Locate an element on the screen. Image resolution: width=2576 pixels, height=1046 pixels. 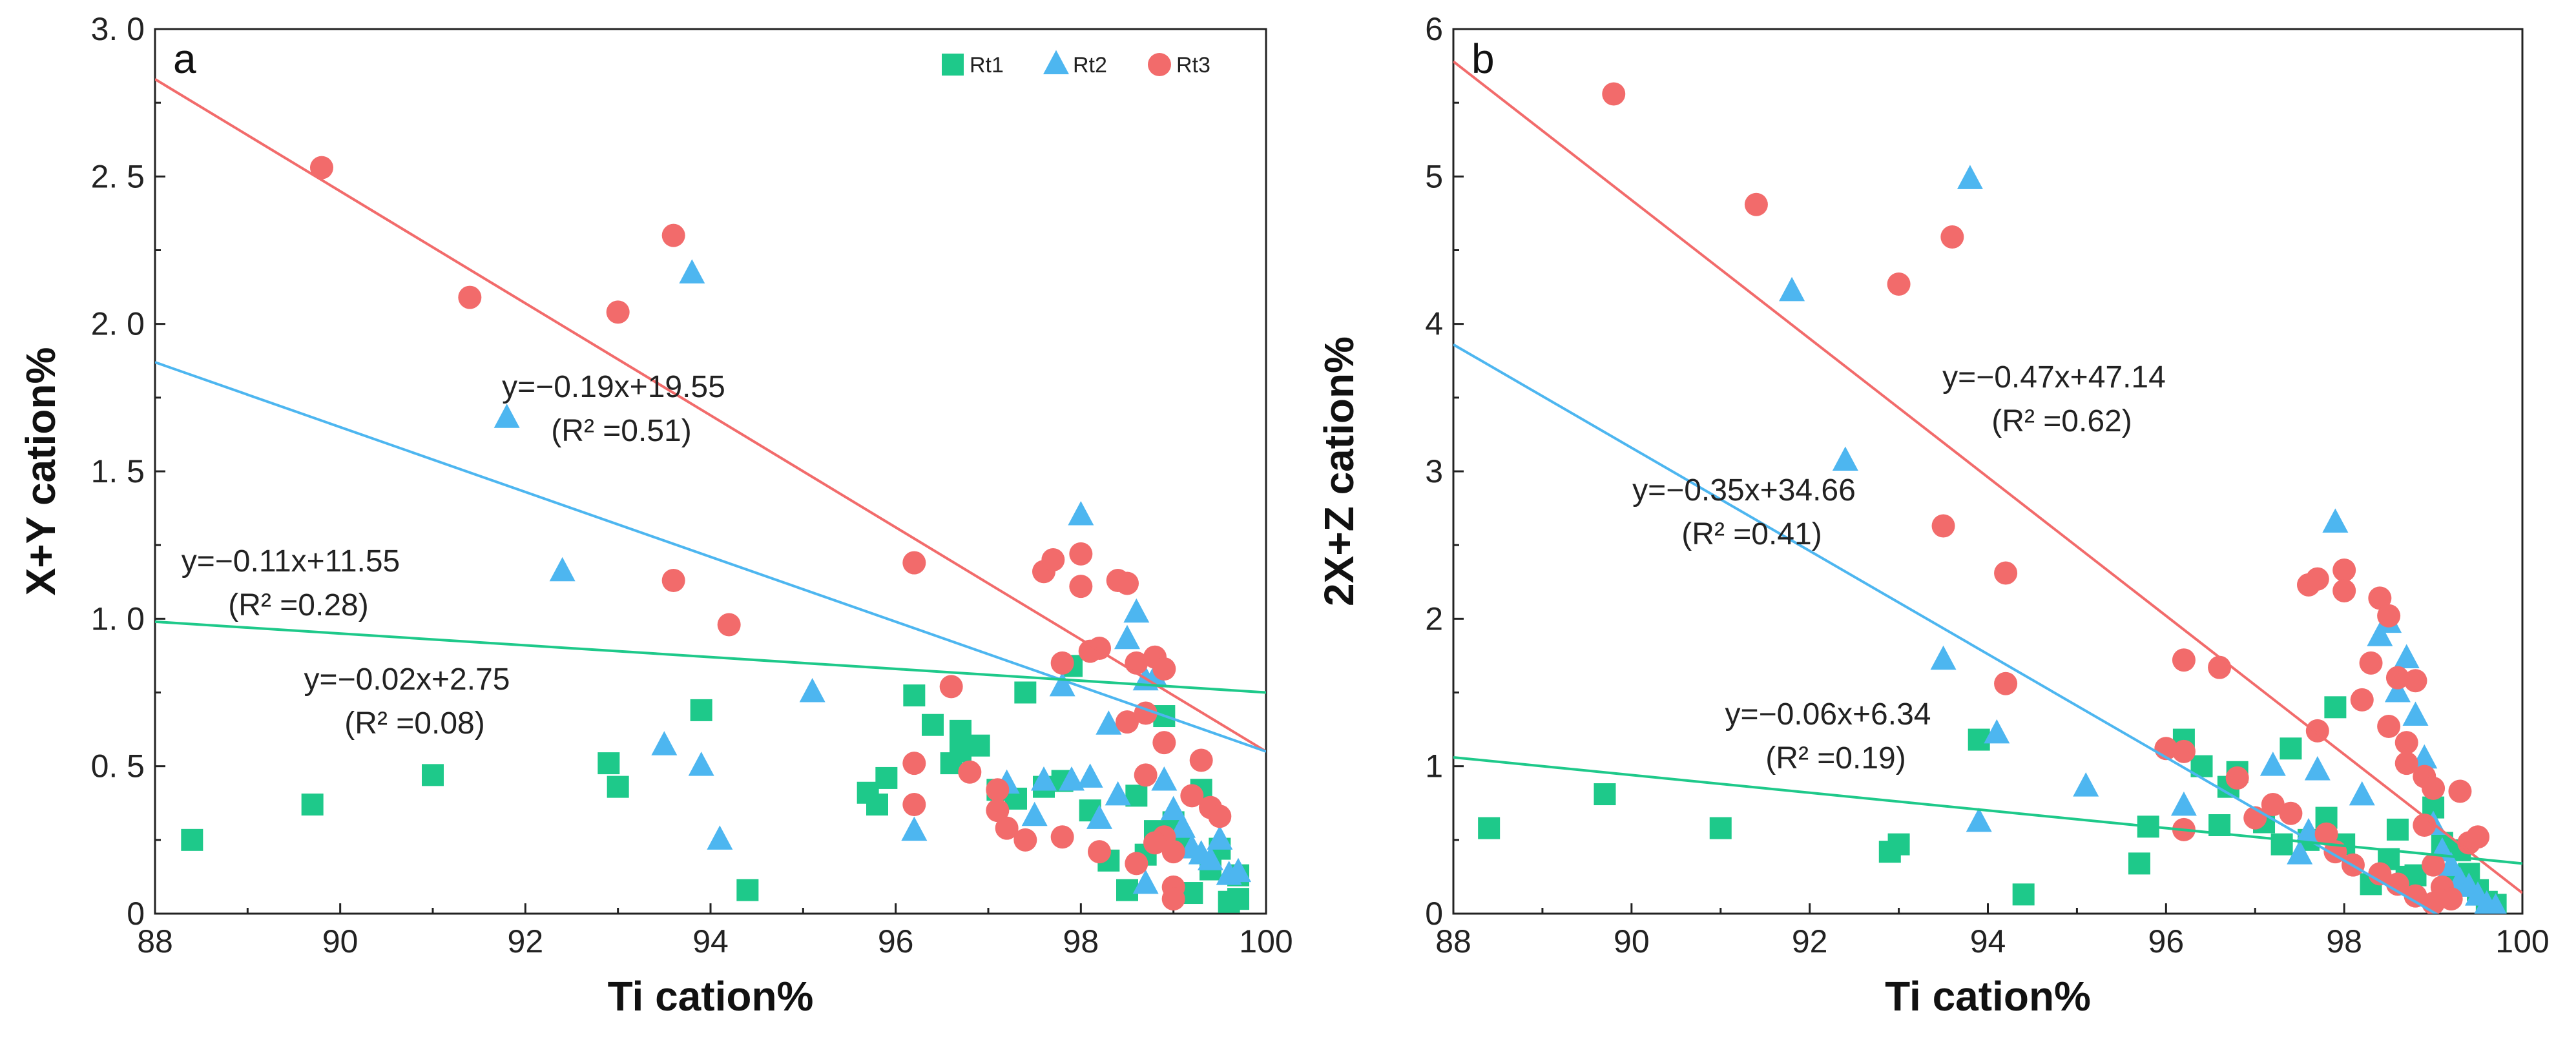
x-tick-label: 94 is located at coordinates (710, 941).